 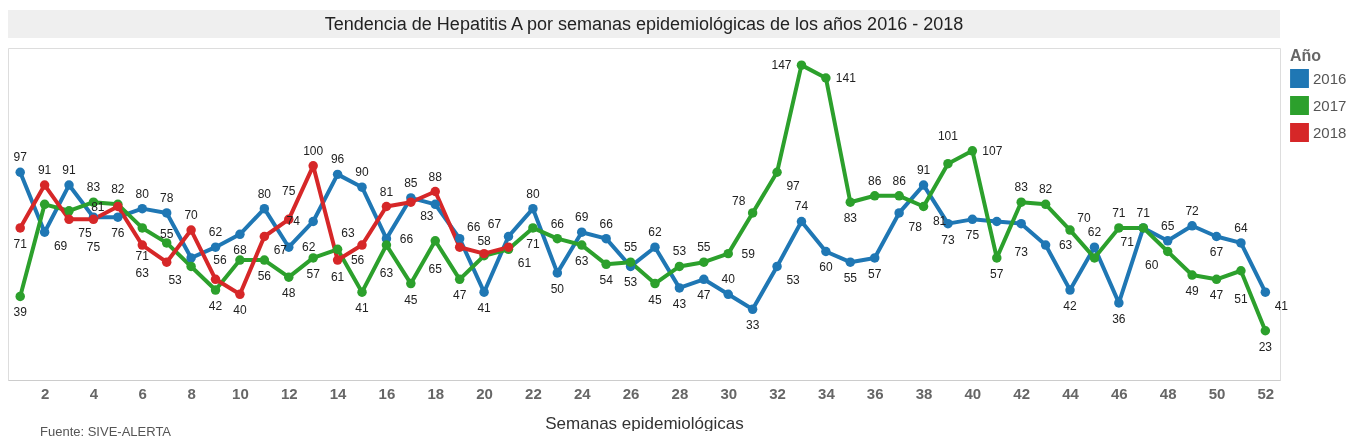 I want to click on data-label: 68, so click(x=240, y=250).